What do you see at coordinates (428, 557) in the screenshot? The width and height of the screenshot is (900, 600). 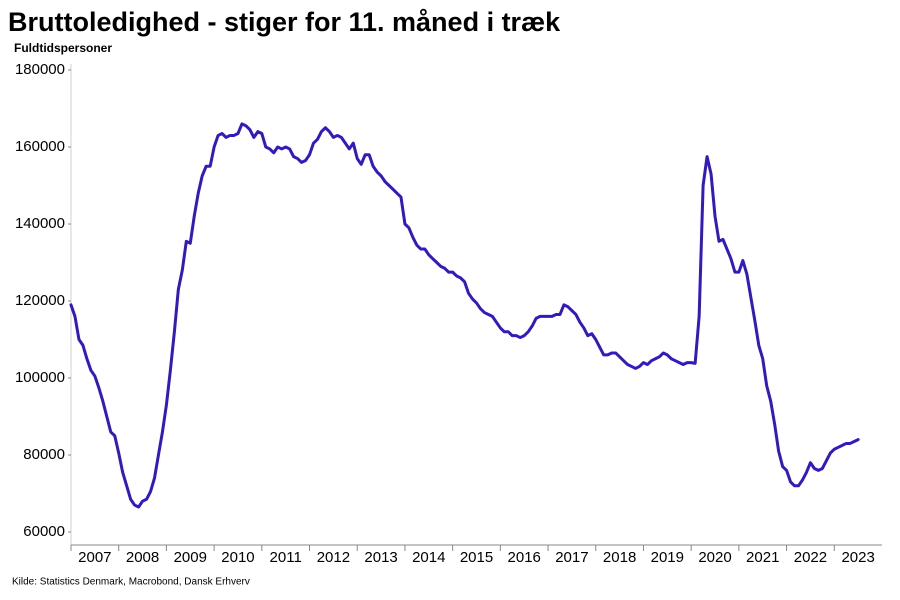 I see `x-tick-label: 2014` at bounding box center [428, 557].